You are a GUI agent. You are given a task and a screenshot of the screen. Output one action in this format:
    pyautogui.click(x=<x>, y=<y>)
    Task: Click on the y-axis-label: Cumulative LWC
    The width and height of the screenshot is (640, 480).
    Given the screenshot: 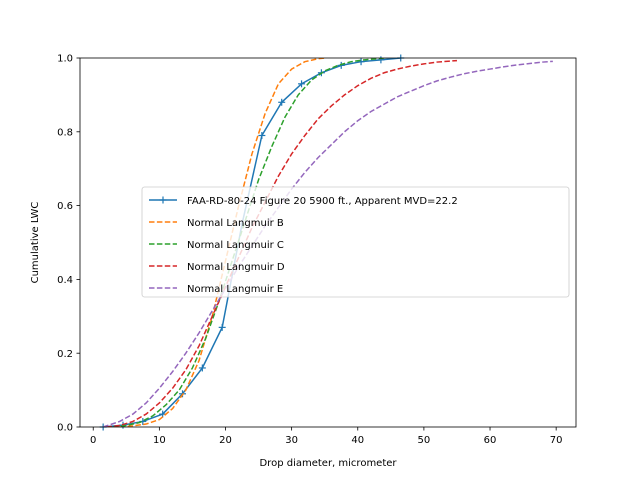 What is the action you would take?
    pyautogui.click(x=35, y=243)
    